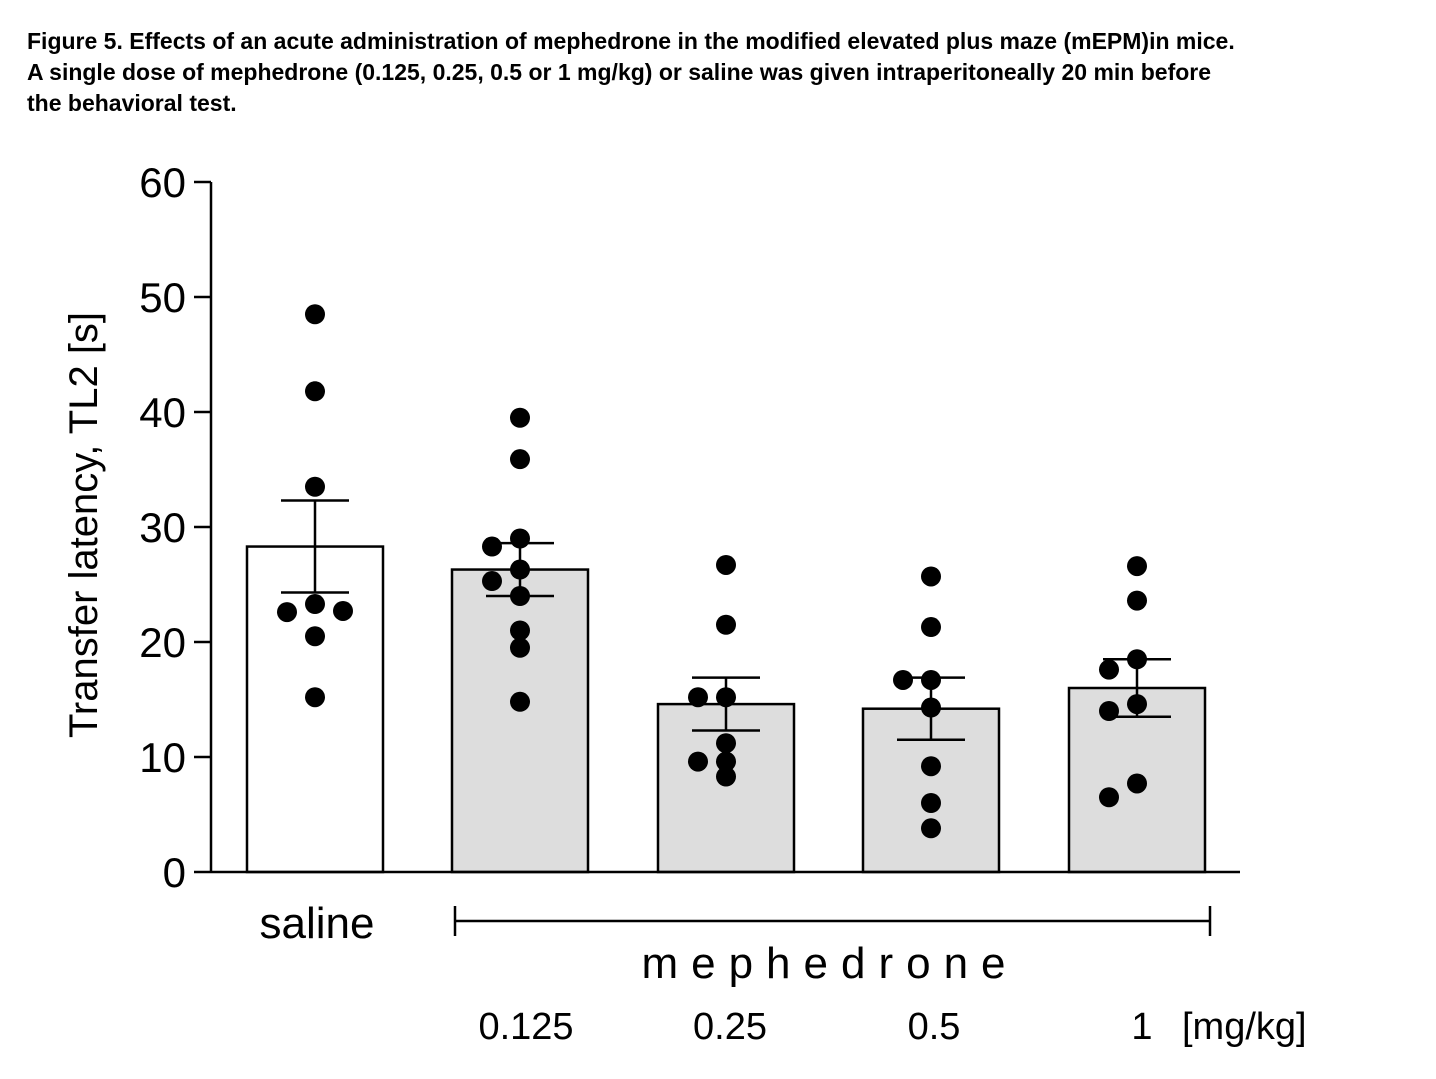 This screenshot has height=1079, width=1436. What do you see at coordinates (162, 527) in the screenshot?
I see `y-tick-label-30: 30` at bounding box center [162, 527].